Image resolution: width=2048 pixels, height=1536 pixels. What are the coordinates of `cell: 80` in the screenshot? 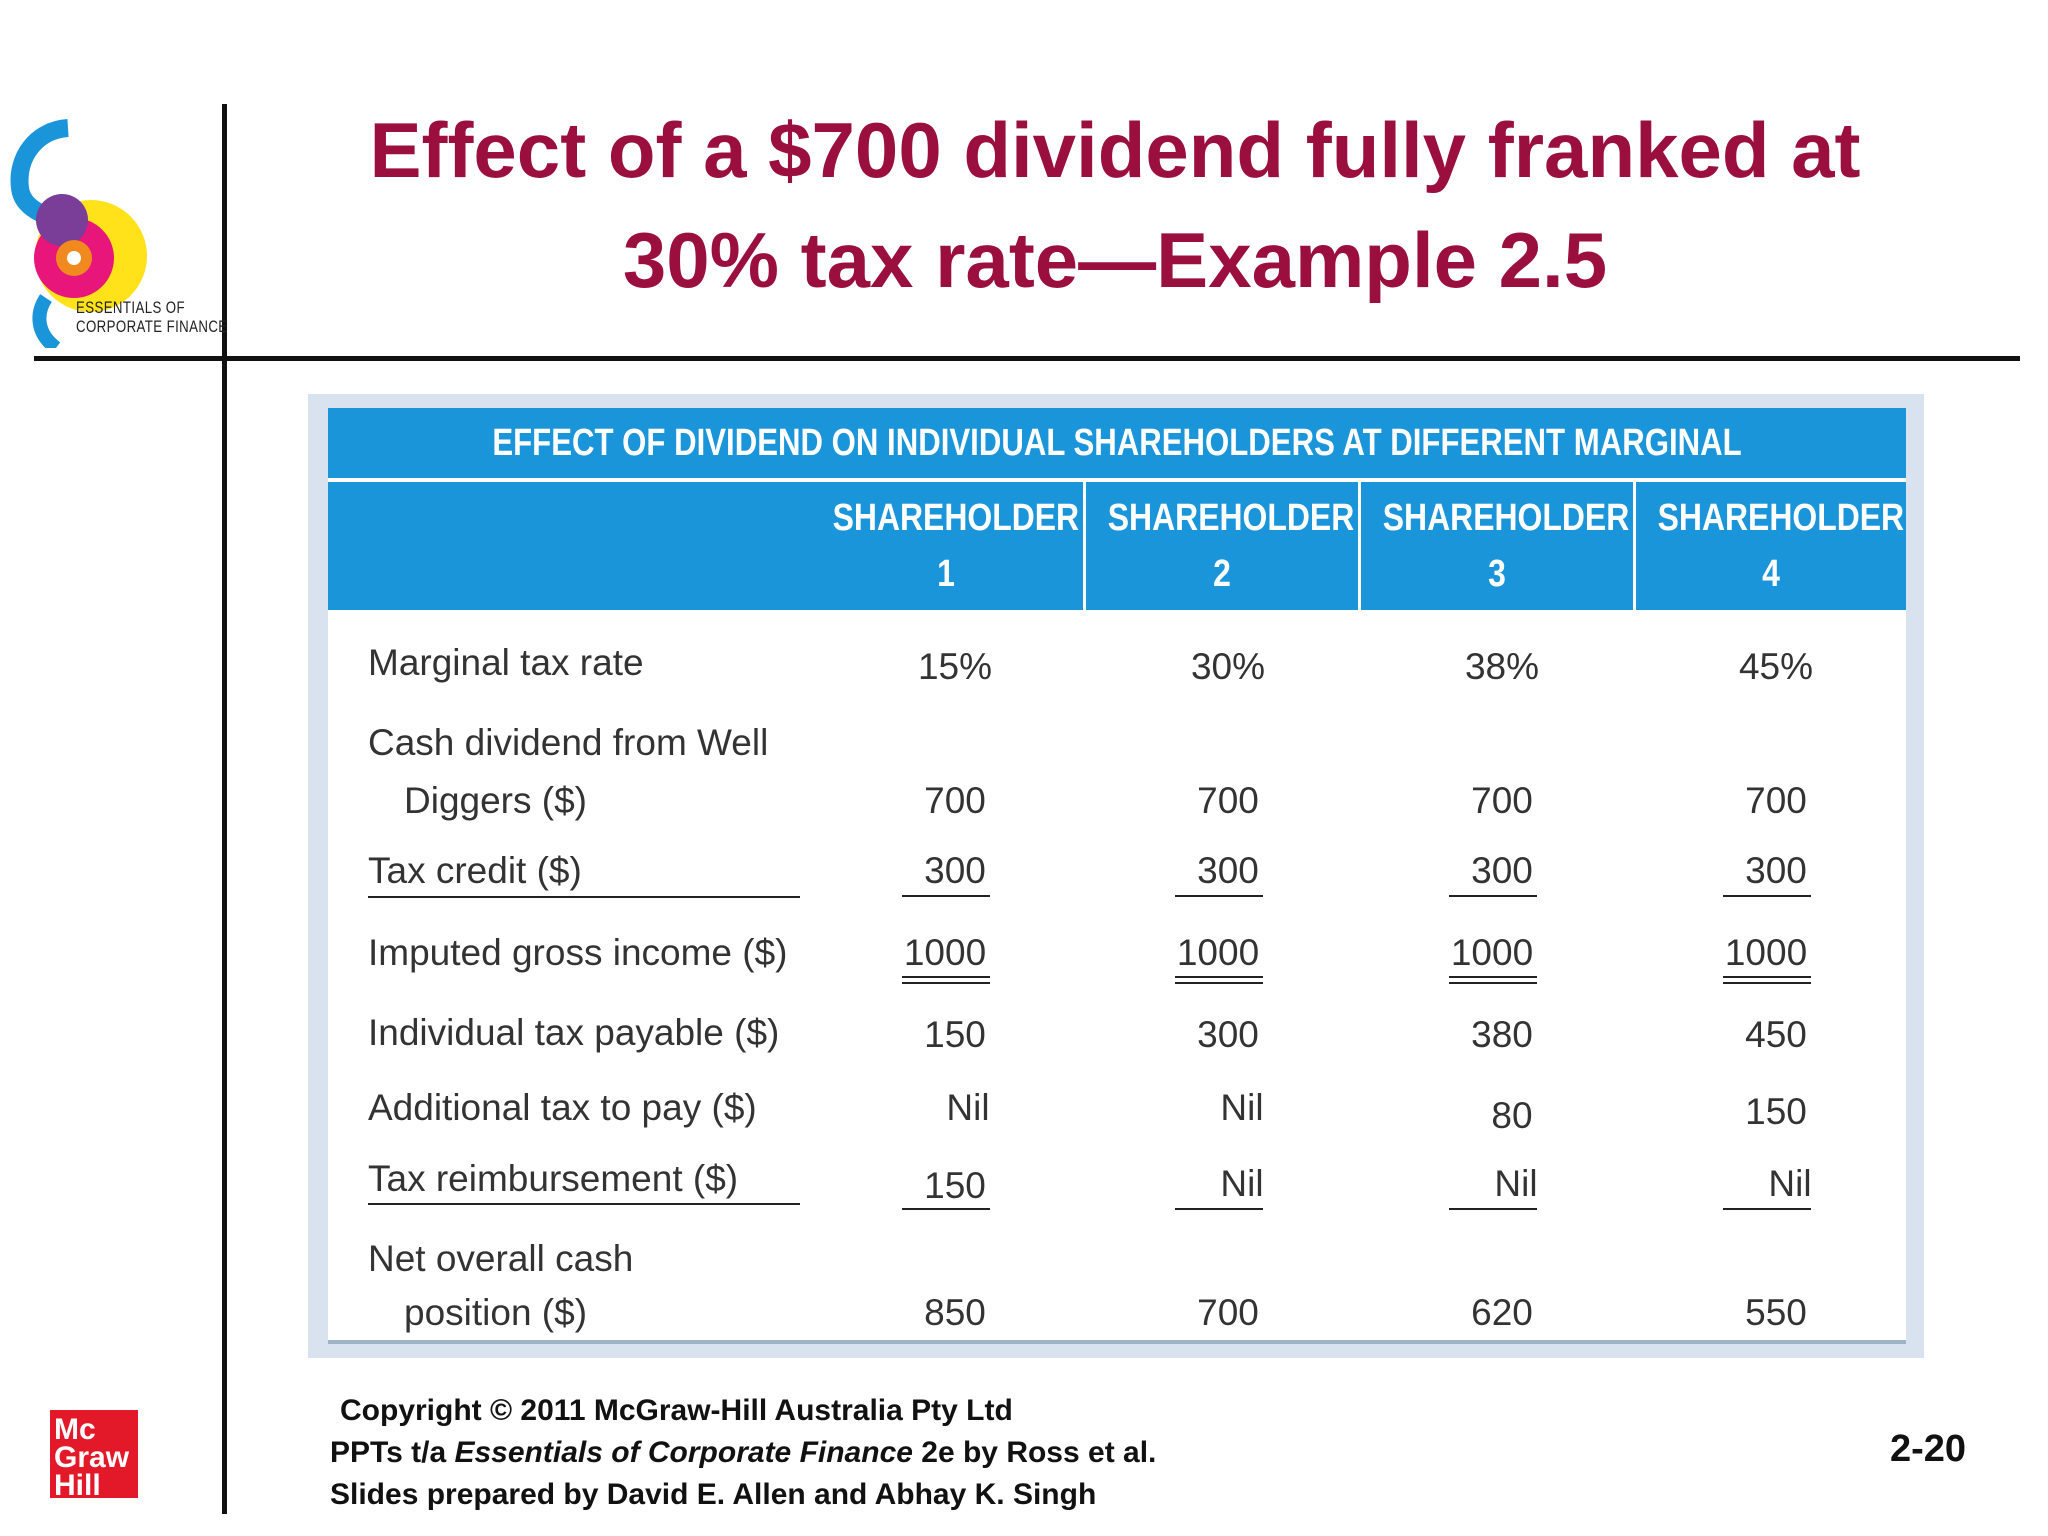 It's located at (1512, 1115).